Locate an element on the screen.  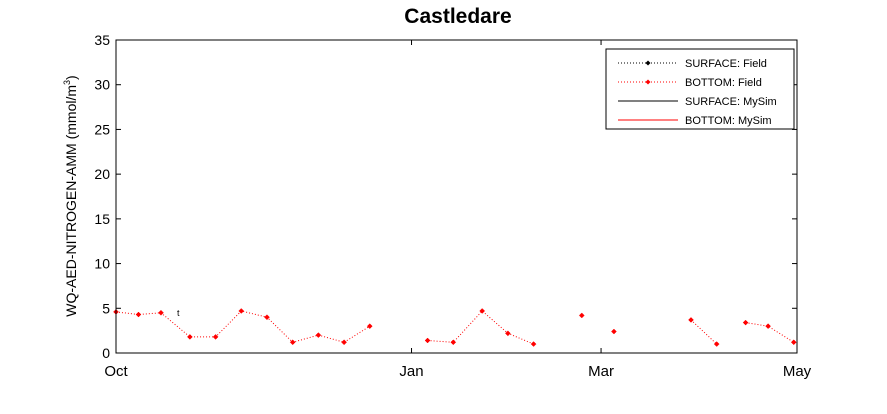
y-tick-label: 5 is located at coordinates (106, 308).